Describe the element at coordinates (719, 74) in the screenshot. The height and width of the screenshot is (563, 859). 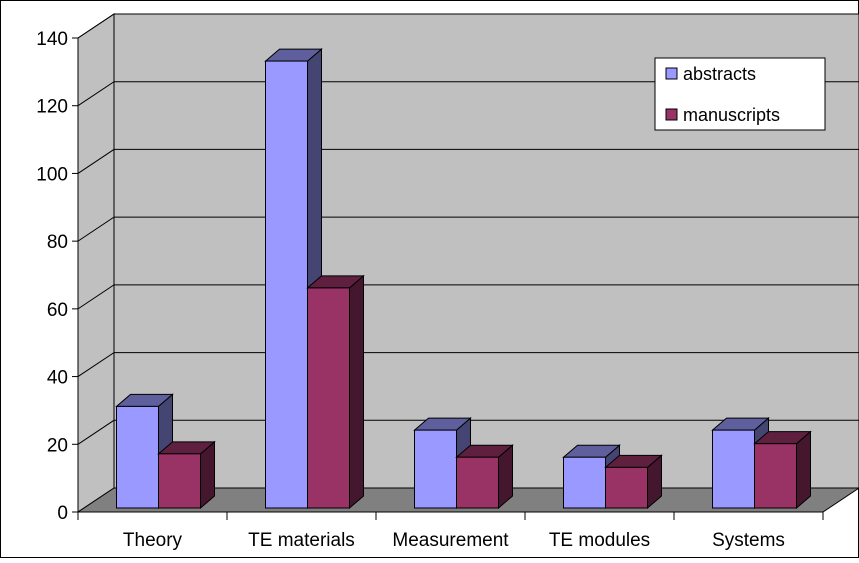
I see `legend-label-abstracts: abstracts` at that location.